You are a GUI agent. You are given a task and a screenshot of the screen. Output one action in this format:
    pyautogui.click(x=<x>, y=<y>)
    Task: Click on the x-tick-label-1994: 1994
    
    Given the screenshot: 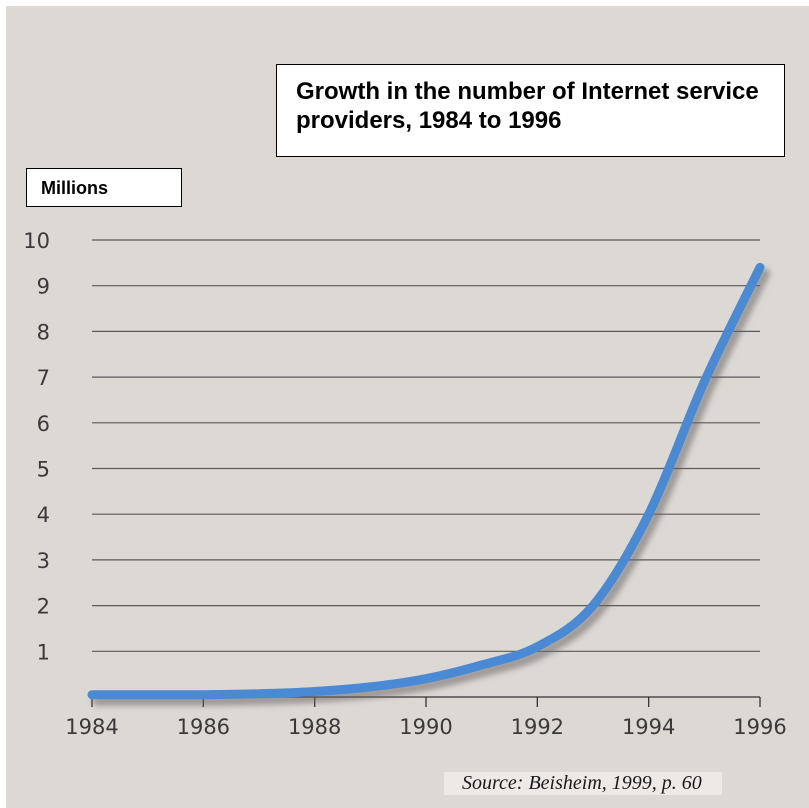 What is the action you would take?
    pyautogui.click(x=648, y=727)
    